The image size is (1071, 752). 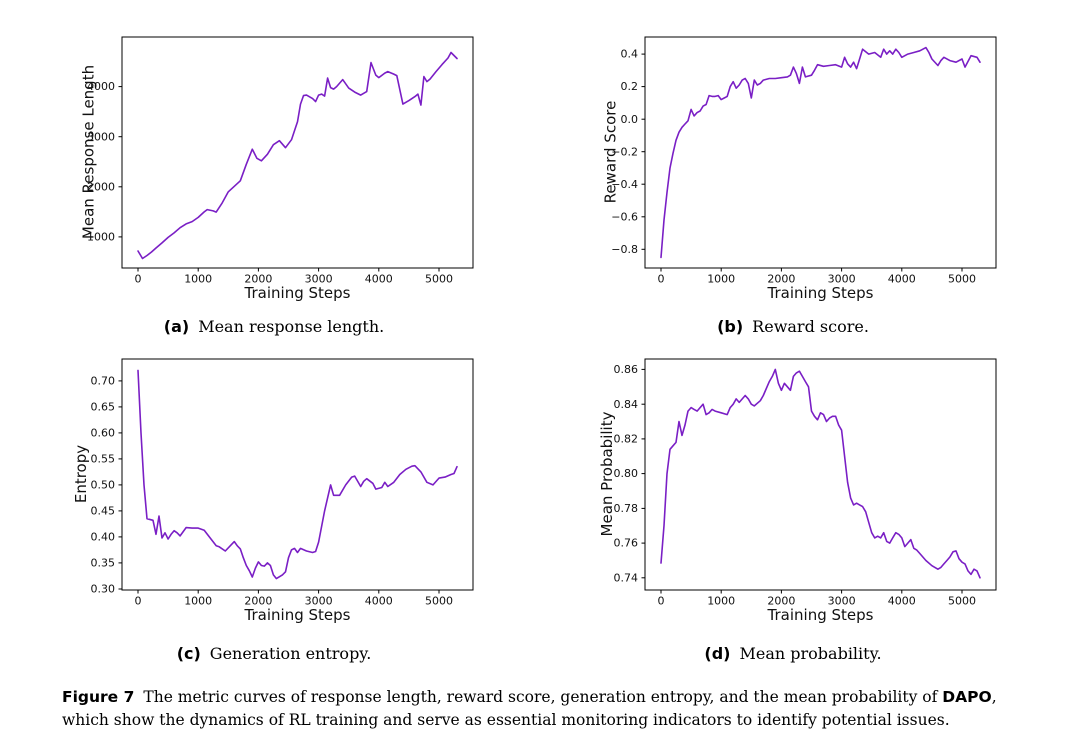 I want to click on figure-caption-bold-term: DAPO, so click(x=967, y=697).